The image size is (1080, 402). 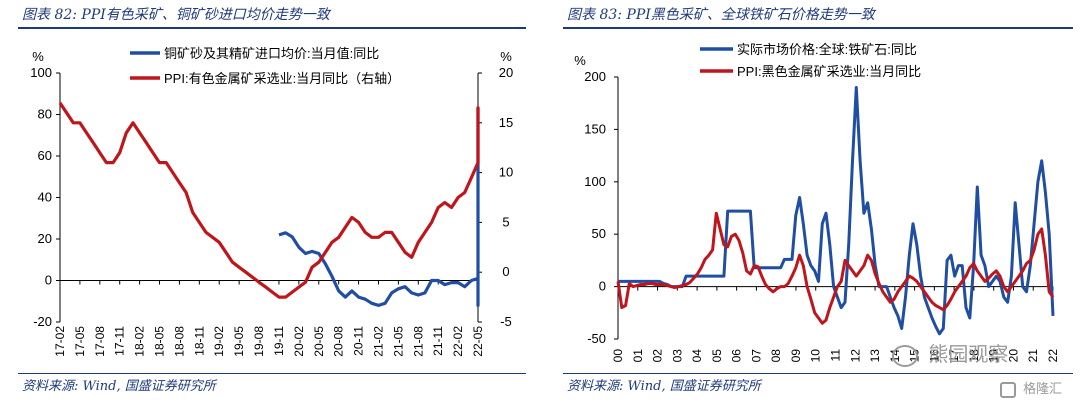 I want to click on y-tick-label-left: 50, so click(x=599, y=233).